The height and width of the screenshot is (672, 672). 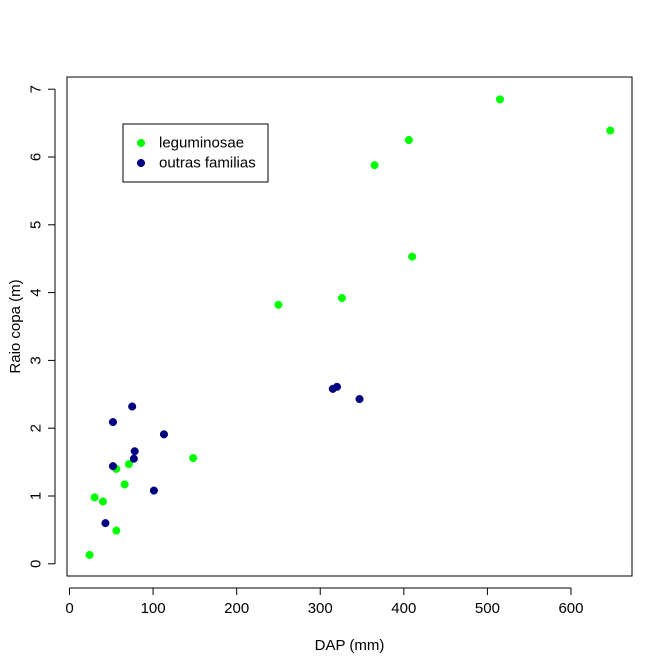 I want to click on x-tick-label: 300, so click(x=320, y=608).